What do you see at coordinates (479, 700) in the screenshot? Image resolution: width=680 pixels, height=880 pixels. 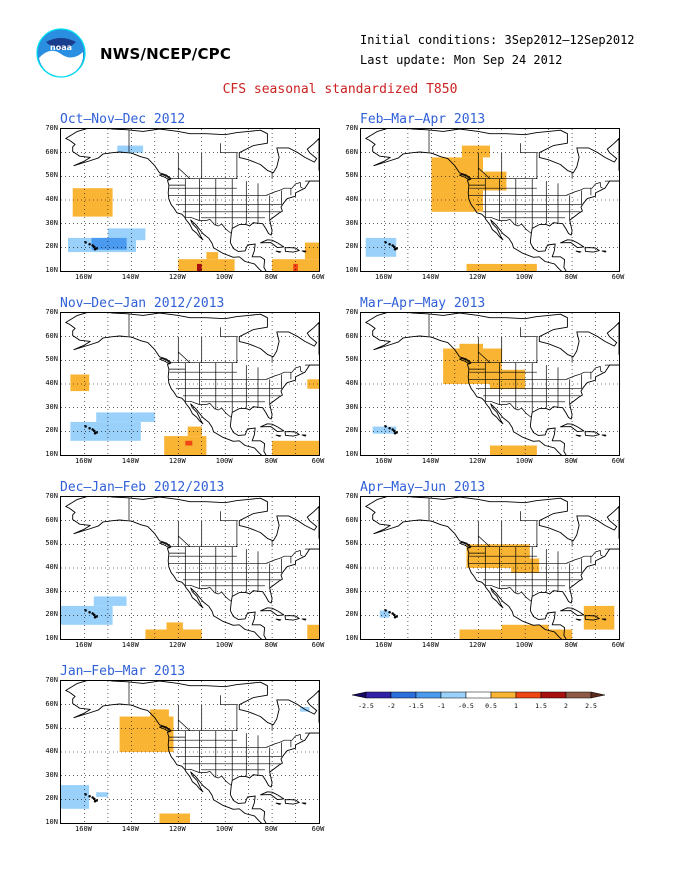 I see `color-bar-legend: -2.5 -2 -1.5 -1 -0.5 0.5 1 1.5 2 2.5` at bounding box center [479, 700].